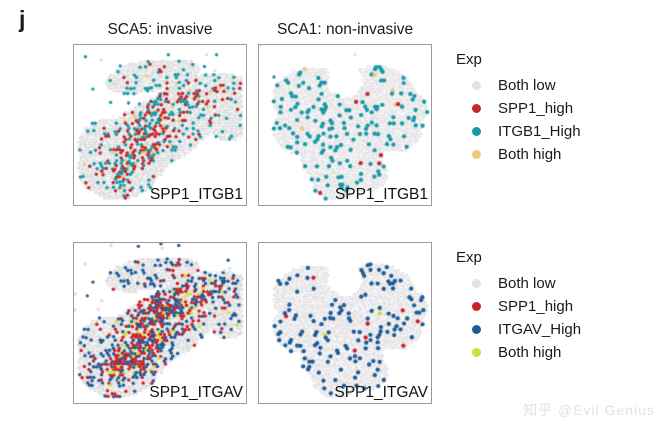  I want to click on plot-sca1-itgav: SPP1_ITGAV, so click(345, 323).